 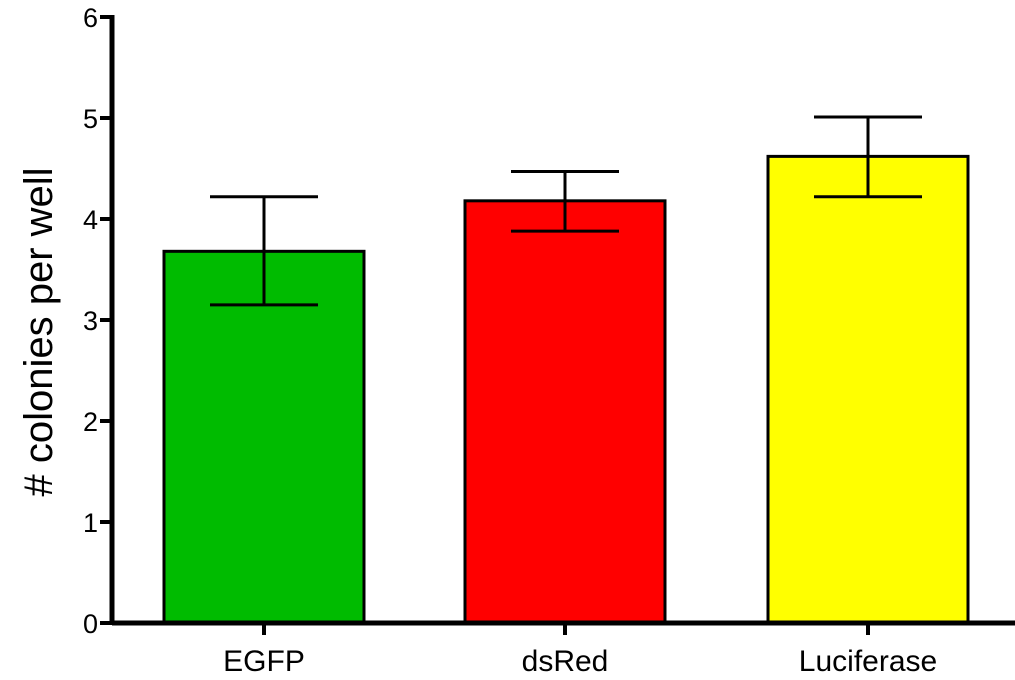 What do you see at coordinates (90, 119) in the screenshot?
I see `y-tick-label-5: 5` at bounding box center [90, 119].